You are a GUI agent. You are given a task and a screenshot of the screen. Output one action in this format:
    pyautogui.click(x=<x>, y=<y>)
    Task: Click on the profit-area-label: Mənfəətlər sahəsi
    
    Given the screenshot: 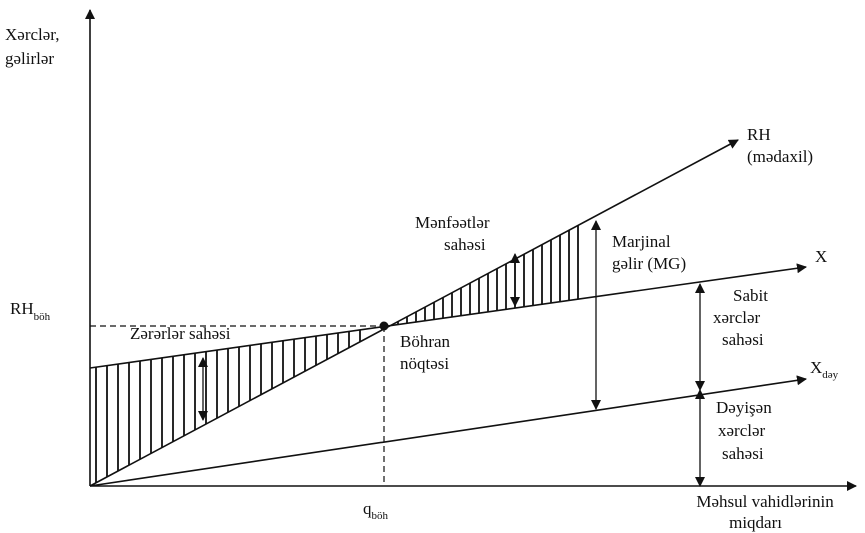 What is the action you would take?
    pyautogui.click(x=454, y=233)
    